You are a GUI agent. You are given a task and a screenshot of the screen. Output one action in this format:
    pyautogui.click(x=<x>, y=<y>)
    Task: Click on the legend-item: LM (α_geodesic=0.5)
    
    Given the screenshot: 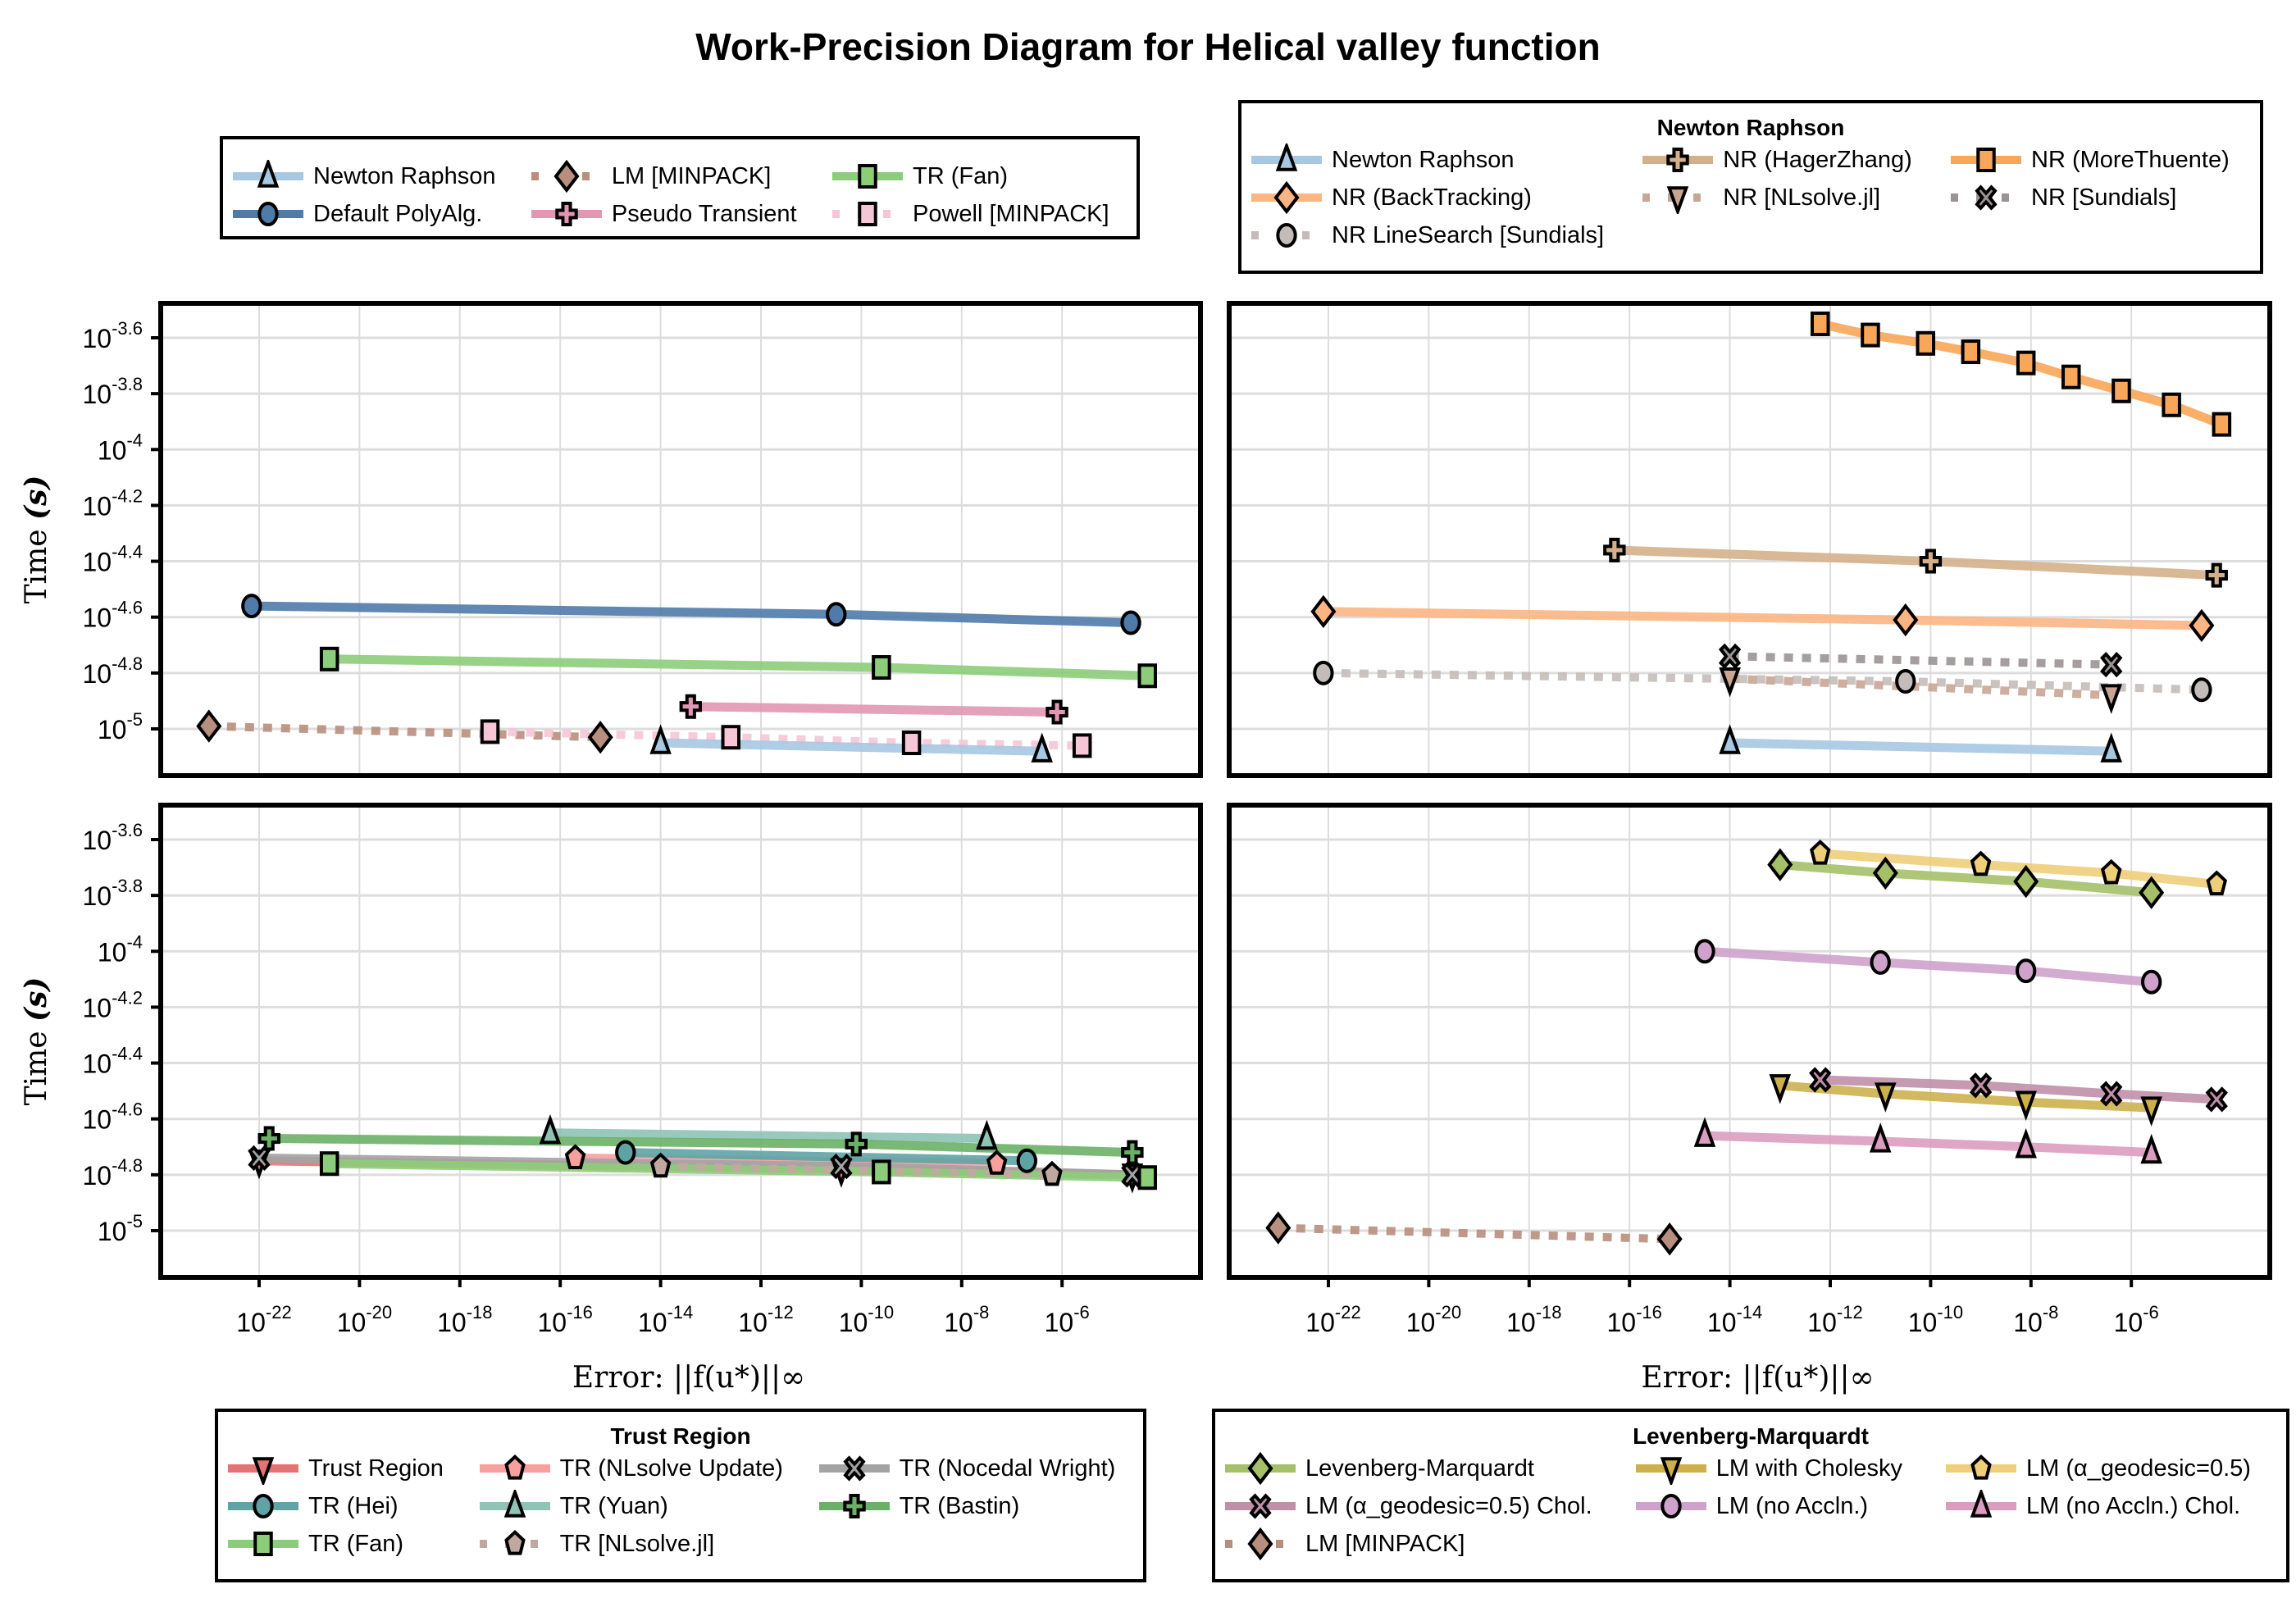 What is the action you would take?
    pyautogui.click(x=2111, y=1468)
    